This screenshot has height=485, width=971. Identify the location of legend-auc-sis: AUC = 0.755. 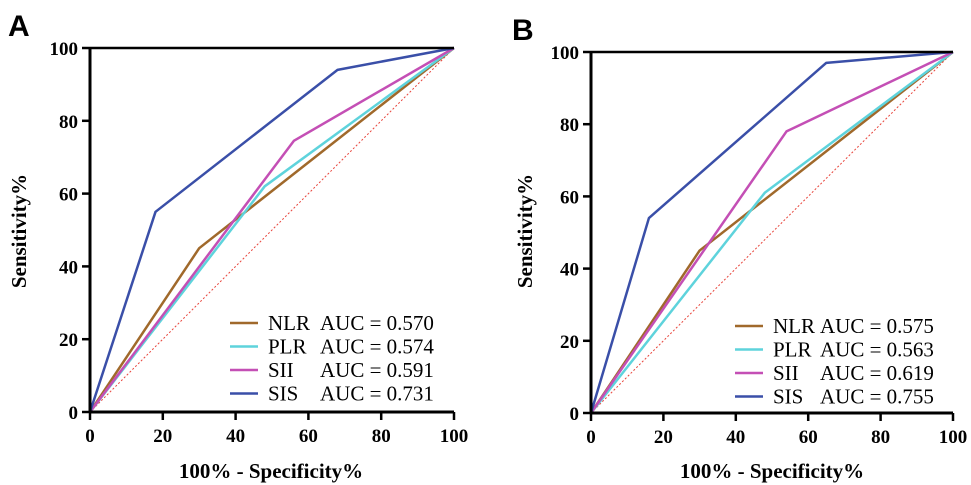
(877, 397).